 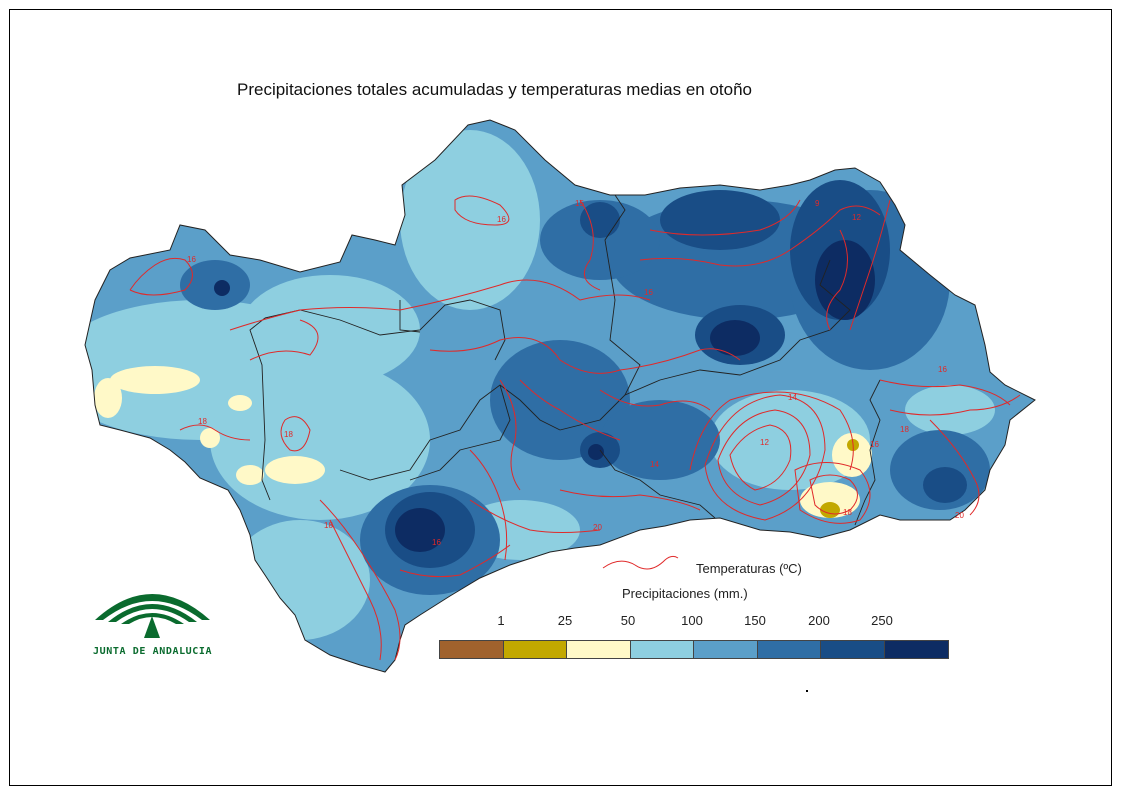 What do you see at coordinates (692, 620) in the screenshot?
I see `legend-tick: 100` at bounding box center [692, 620].